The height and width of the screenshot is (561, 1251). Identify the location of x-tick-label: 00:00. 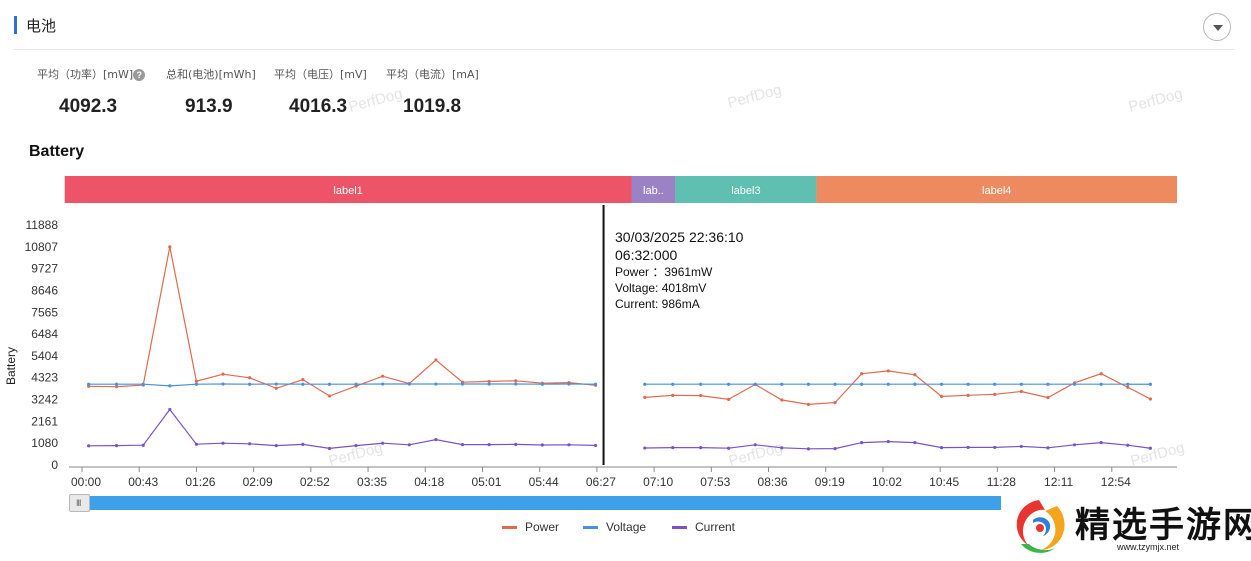
(86, 482).